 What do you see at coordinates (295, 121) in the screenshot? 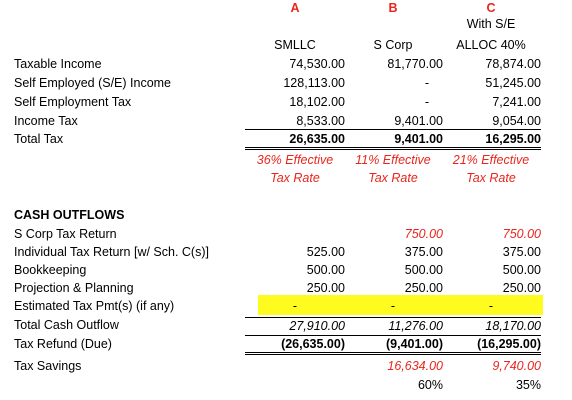
I see `cell-a: 8,533.00` at bounding box center [295, 121].